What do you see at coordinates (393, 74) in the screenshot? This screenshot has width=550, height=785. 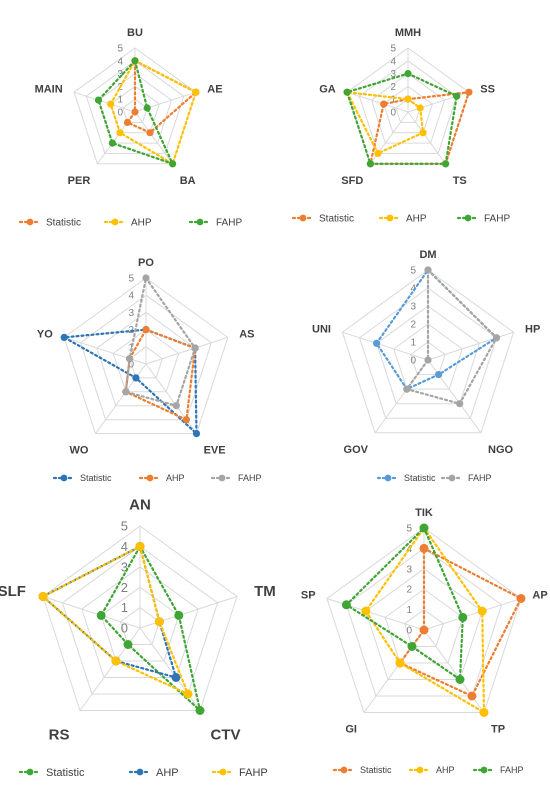 I see `tick-label: 3` at bounding box center [393, 74].